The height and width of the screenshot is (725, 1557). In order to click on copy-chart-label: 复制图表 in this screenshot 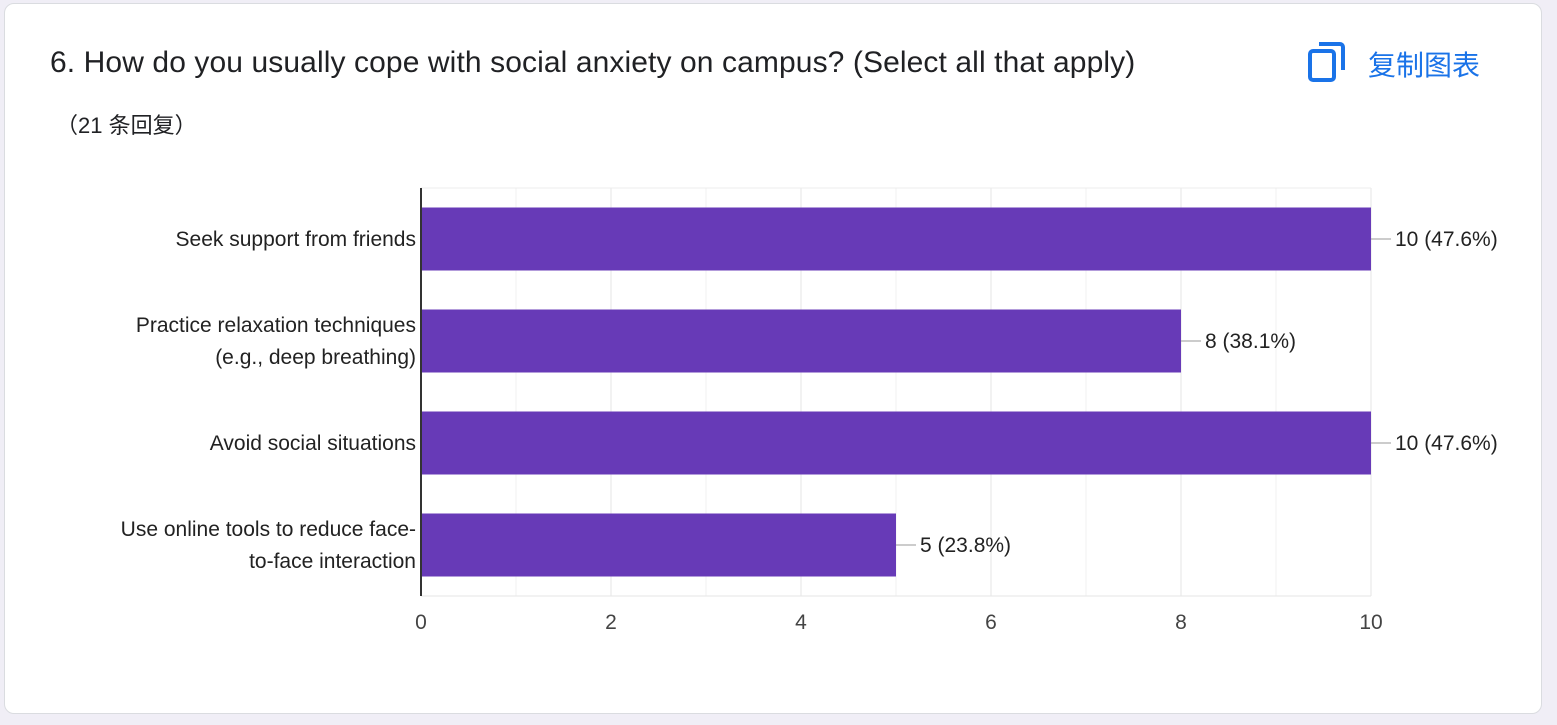, I will do `click(1424, 65)`.